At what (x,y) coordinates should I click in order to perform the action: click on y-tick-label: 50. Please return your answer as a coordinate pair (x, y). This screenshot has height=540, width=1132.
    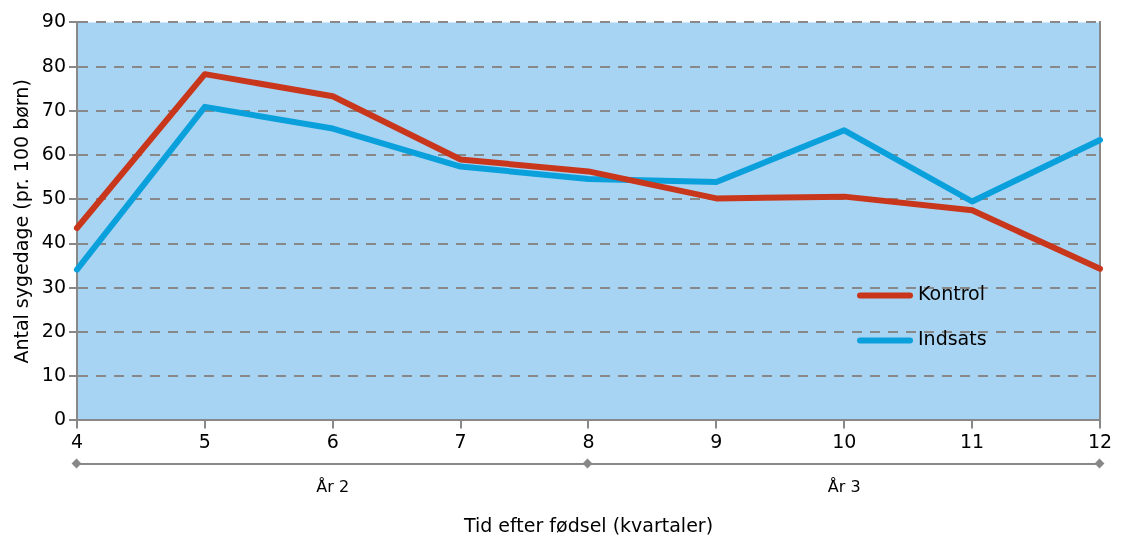
    Looking at the image, I should click on (53, 197).